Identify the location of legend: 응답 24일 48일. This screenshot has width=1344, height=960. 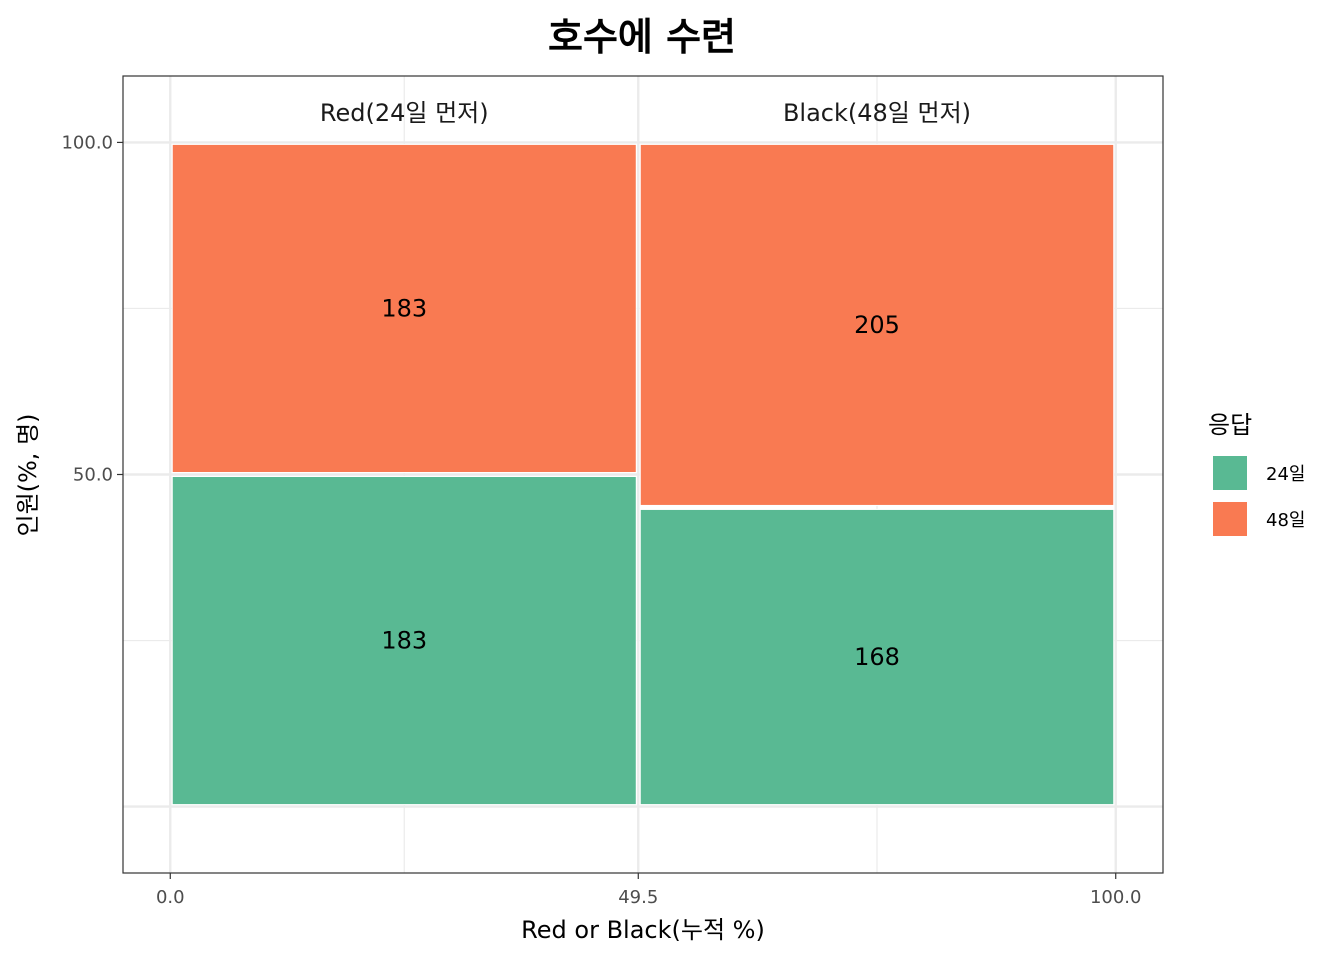
(1256, 473).